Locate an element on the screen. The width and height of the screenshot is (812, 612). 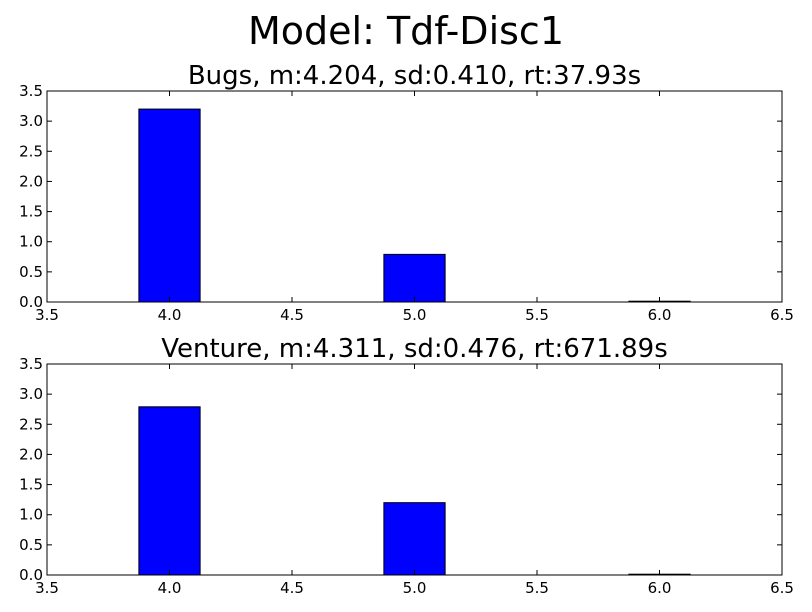
venture-ytick-label: 1.5 is located at coordinates (31, 485).